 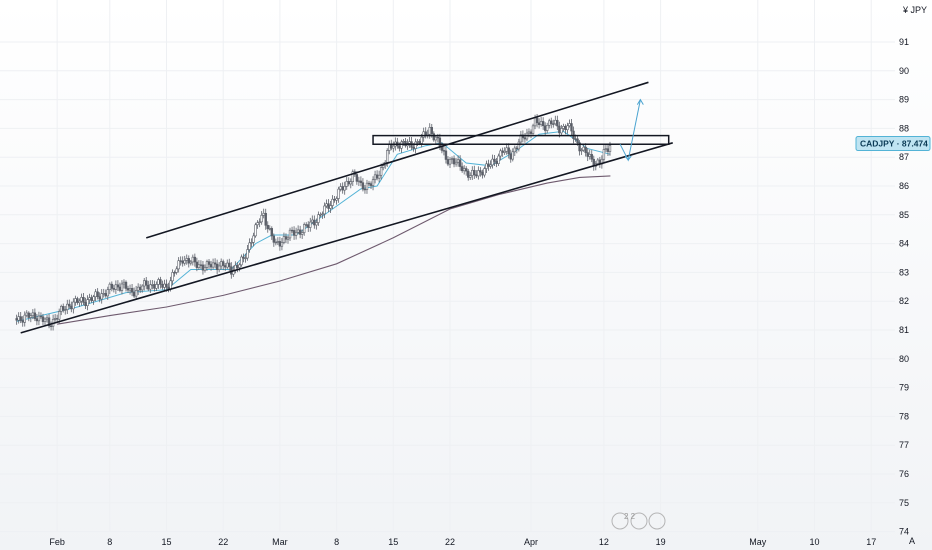 What do you see at coordinates (630, 516) in the screenshot?
I see `watermark-text: 2 2` at bounding box center [630, 516].